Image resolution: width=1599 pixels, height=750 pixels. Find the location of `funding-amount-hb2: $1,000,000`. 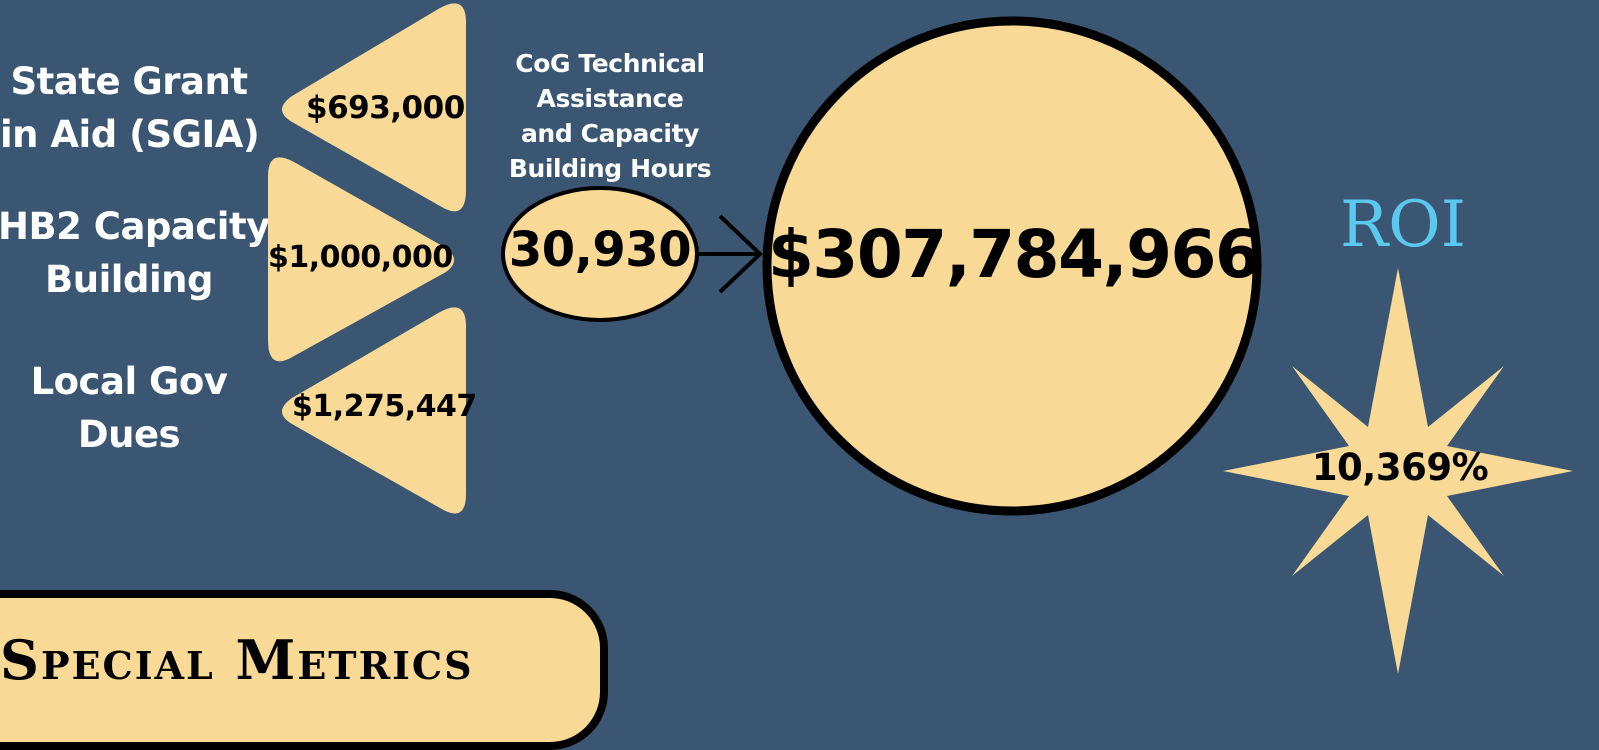

funding-amount-hb2: $1,000,000 is located at coordinates (360, 257).